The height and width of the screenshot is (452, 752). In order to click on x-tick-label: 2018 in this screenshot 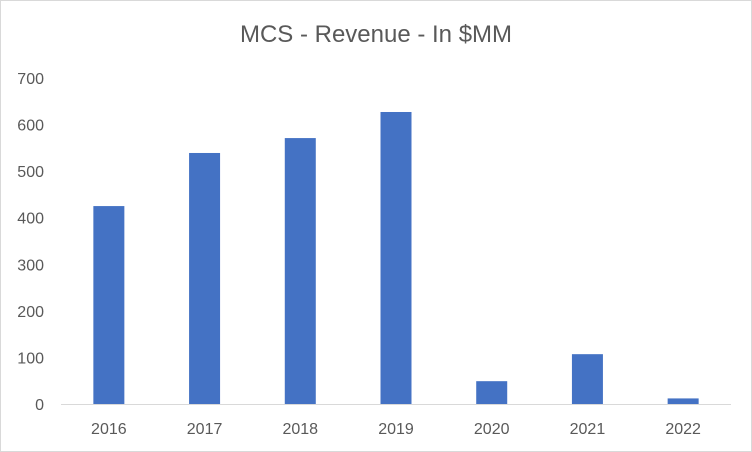, I will do `click(300, 429)`.